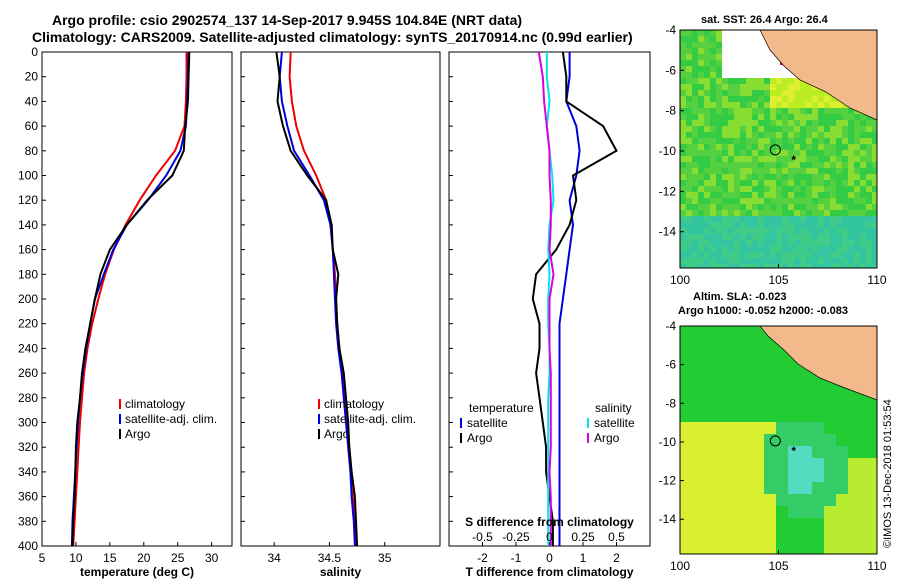 The width and height of the screenshot is (900, 580). What do you see at coordinates (274, 558) in the screenshot?
I see `x-tick-label-salinity: 34` at bounding box center [274, 558].